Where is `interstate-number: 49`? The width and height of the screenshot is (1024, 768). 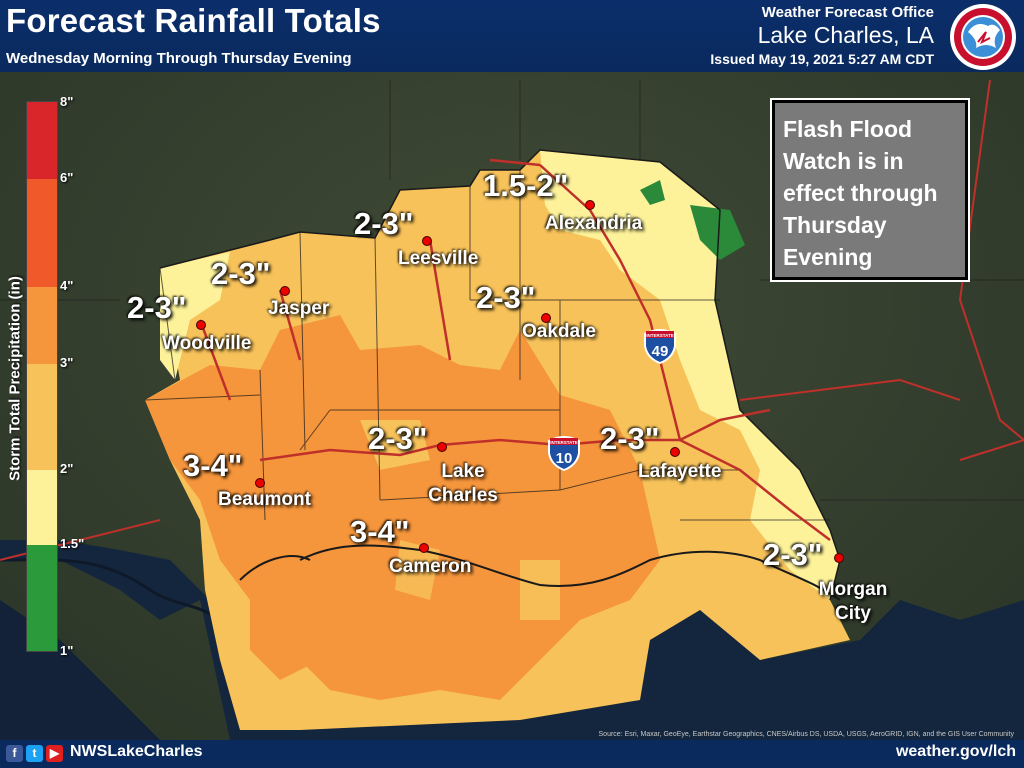 interstate-number: 49 is located at coordinates (660, 351).